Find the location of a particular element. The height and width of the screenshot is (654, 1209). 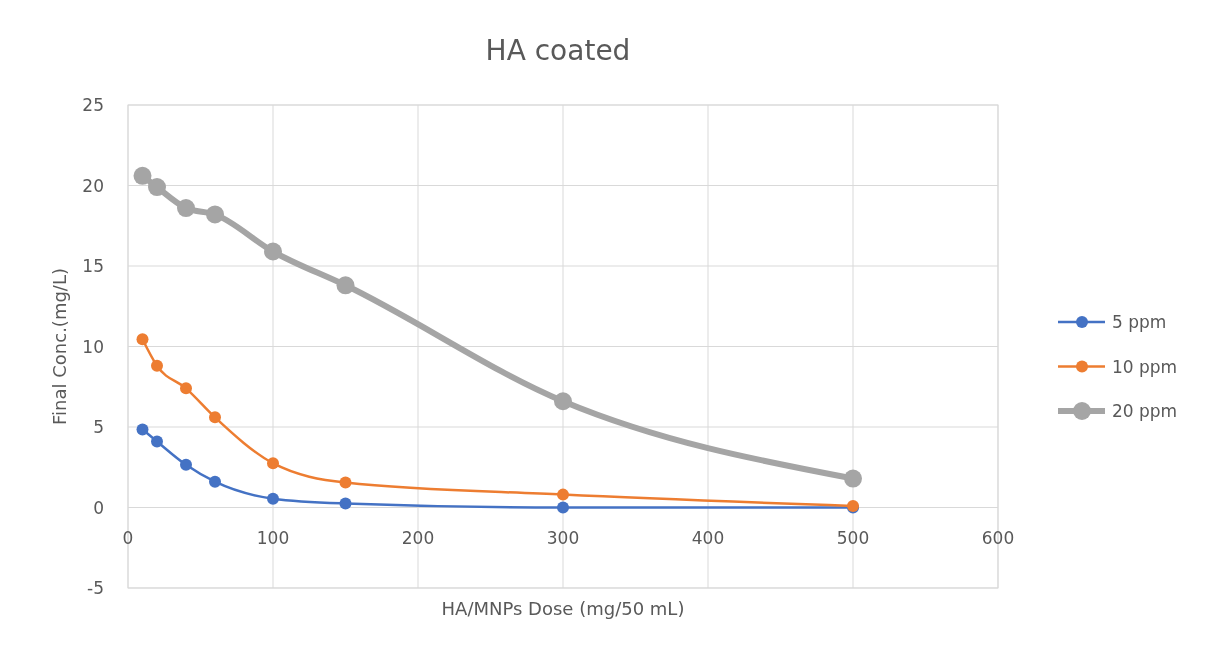

x-tick-label: 100 is located at coordinates (273, 538).